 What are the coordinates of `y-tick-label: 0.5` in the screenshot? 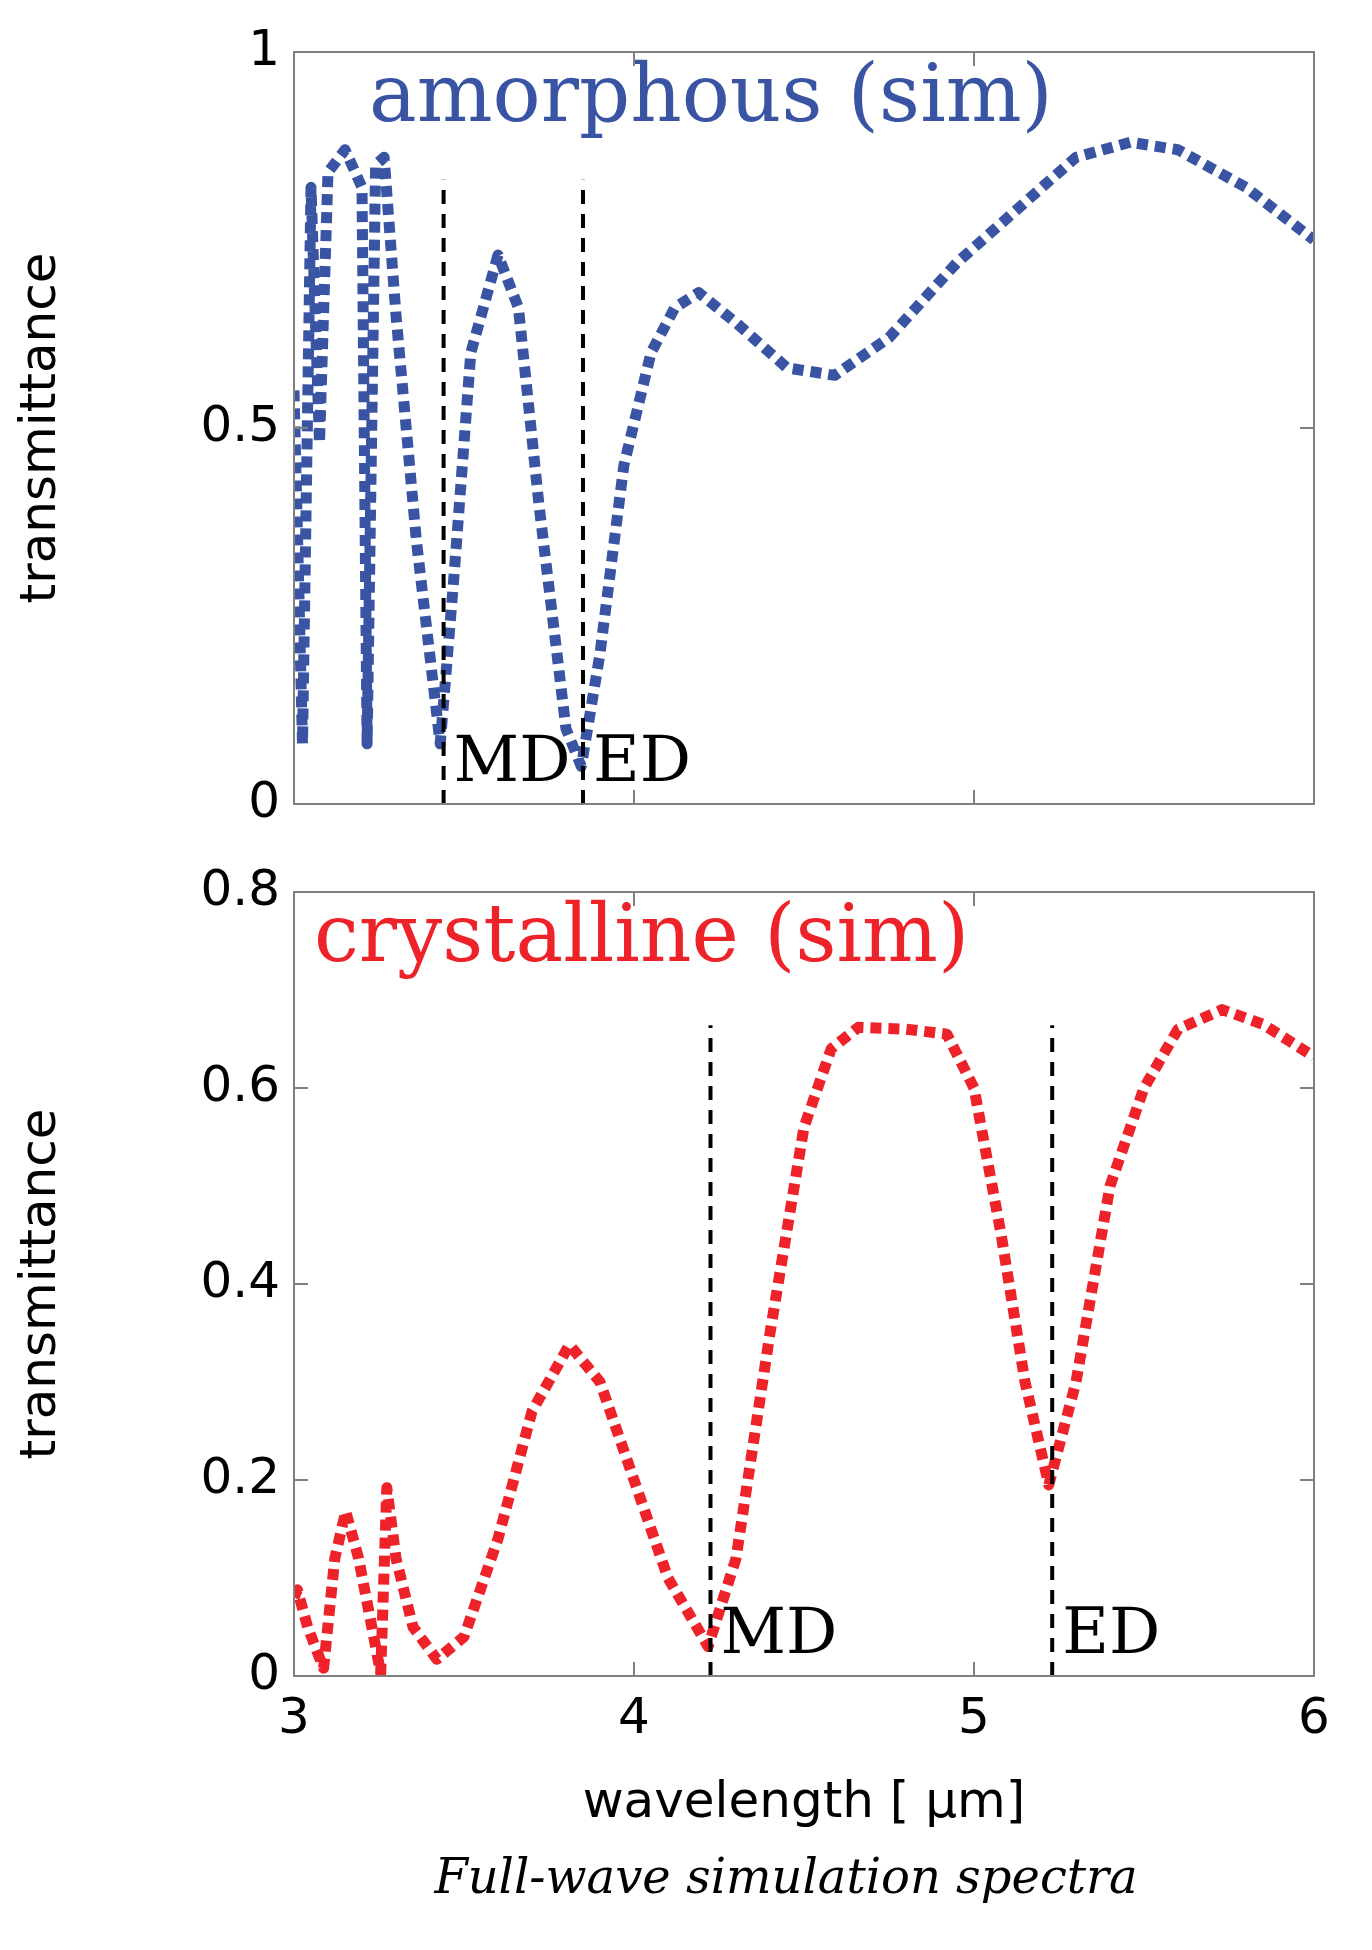 It's located at (240, 423).